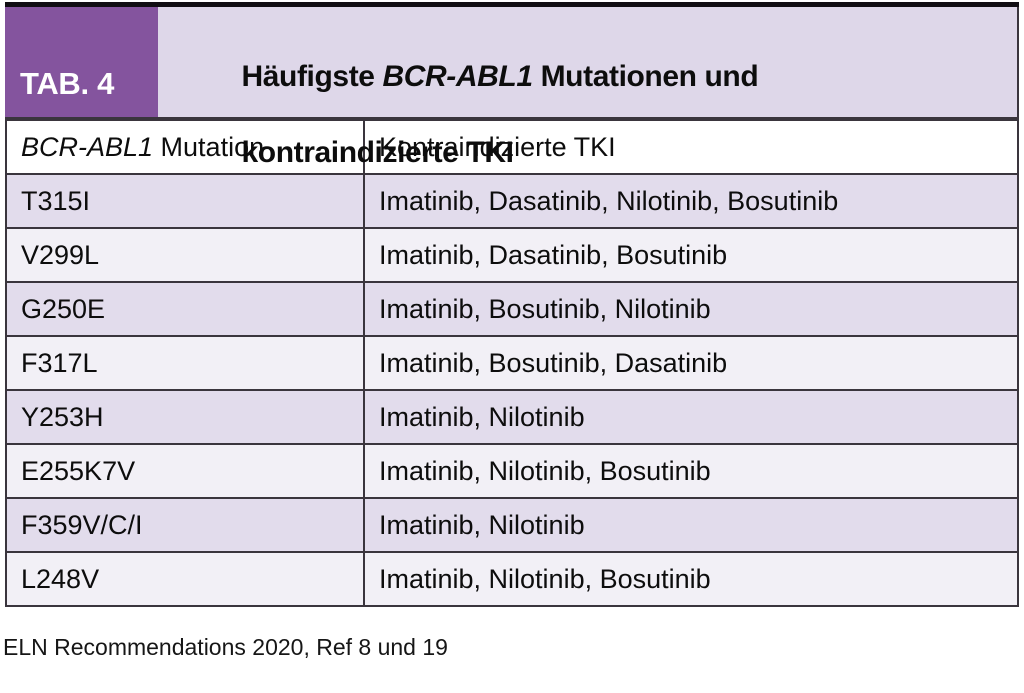 This screenshot has height=693, width=1024. What do you see at coordinates (225, 647) in the screenshot?
I see `source-citation: ELN Recommendations 2020, Ref 8 und 19` at bounding box center [225, 647].